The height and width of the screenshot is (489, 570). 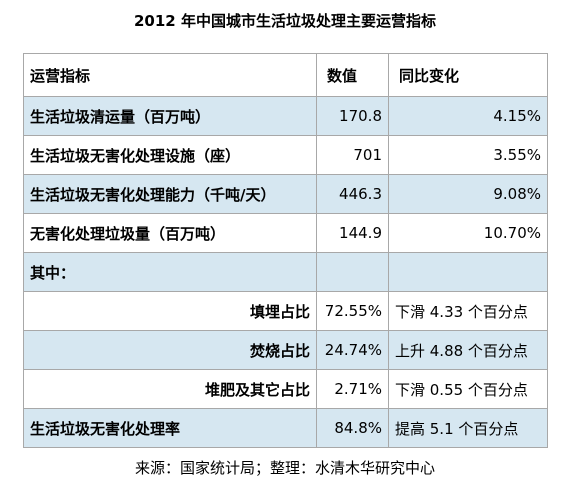 What do you see at coordinates (468, 311) in the screenshot?
I see `row-change: 下滑 4.33 个百分点` at bounding box center [468, 311].